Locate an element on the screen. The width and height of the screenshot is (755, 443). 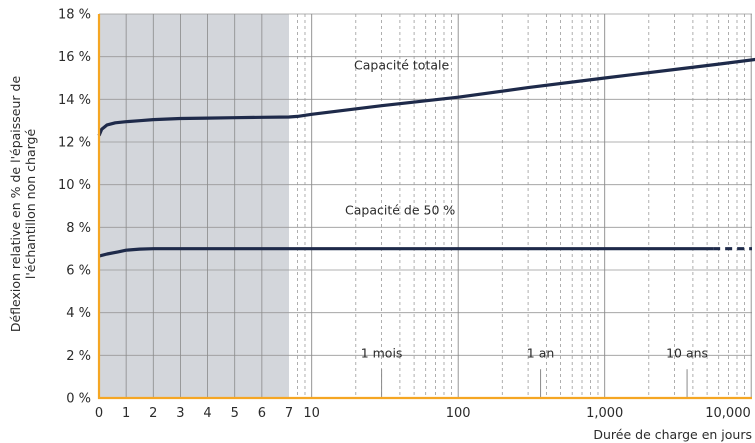
y-tick-label: 16 % is located at coordinates (74, 57).